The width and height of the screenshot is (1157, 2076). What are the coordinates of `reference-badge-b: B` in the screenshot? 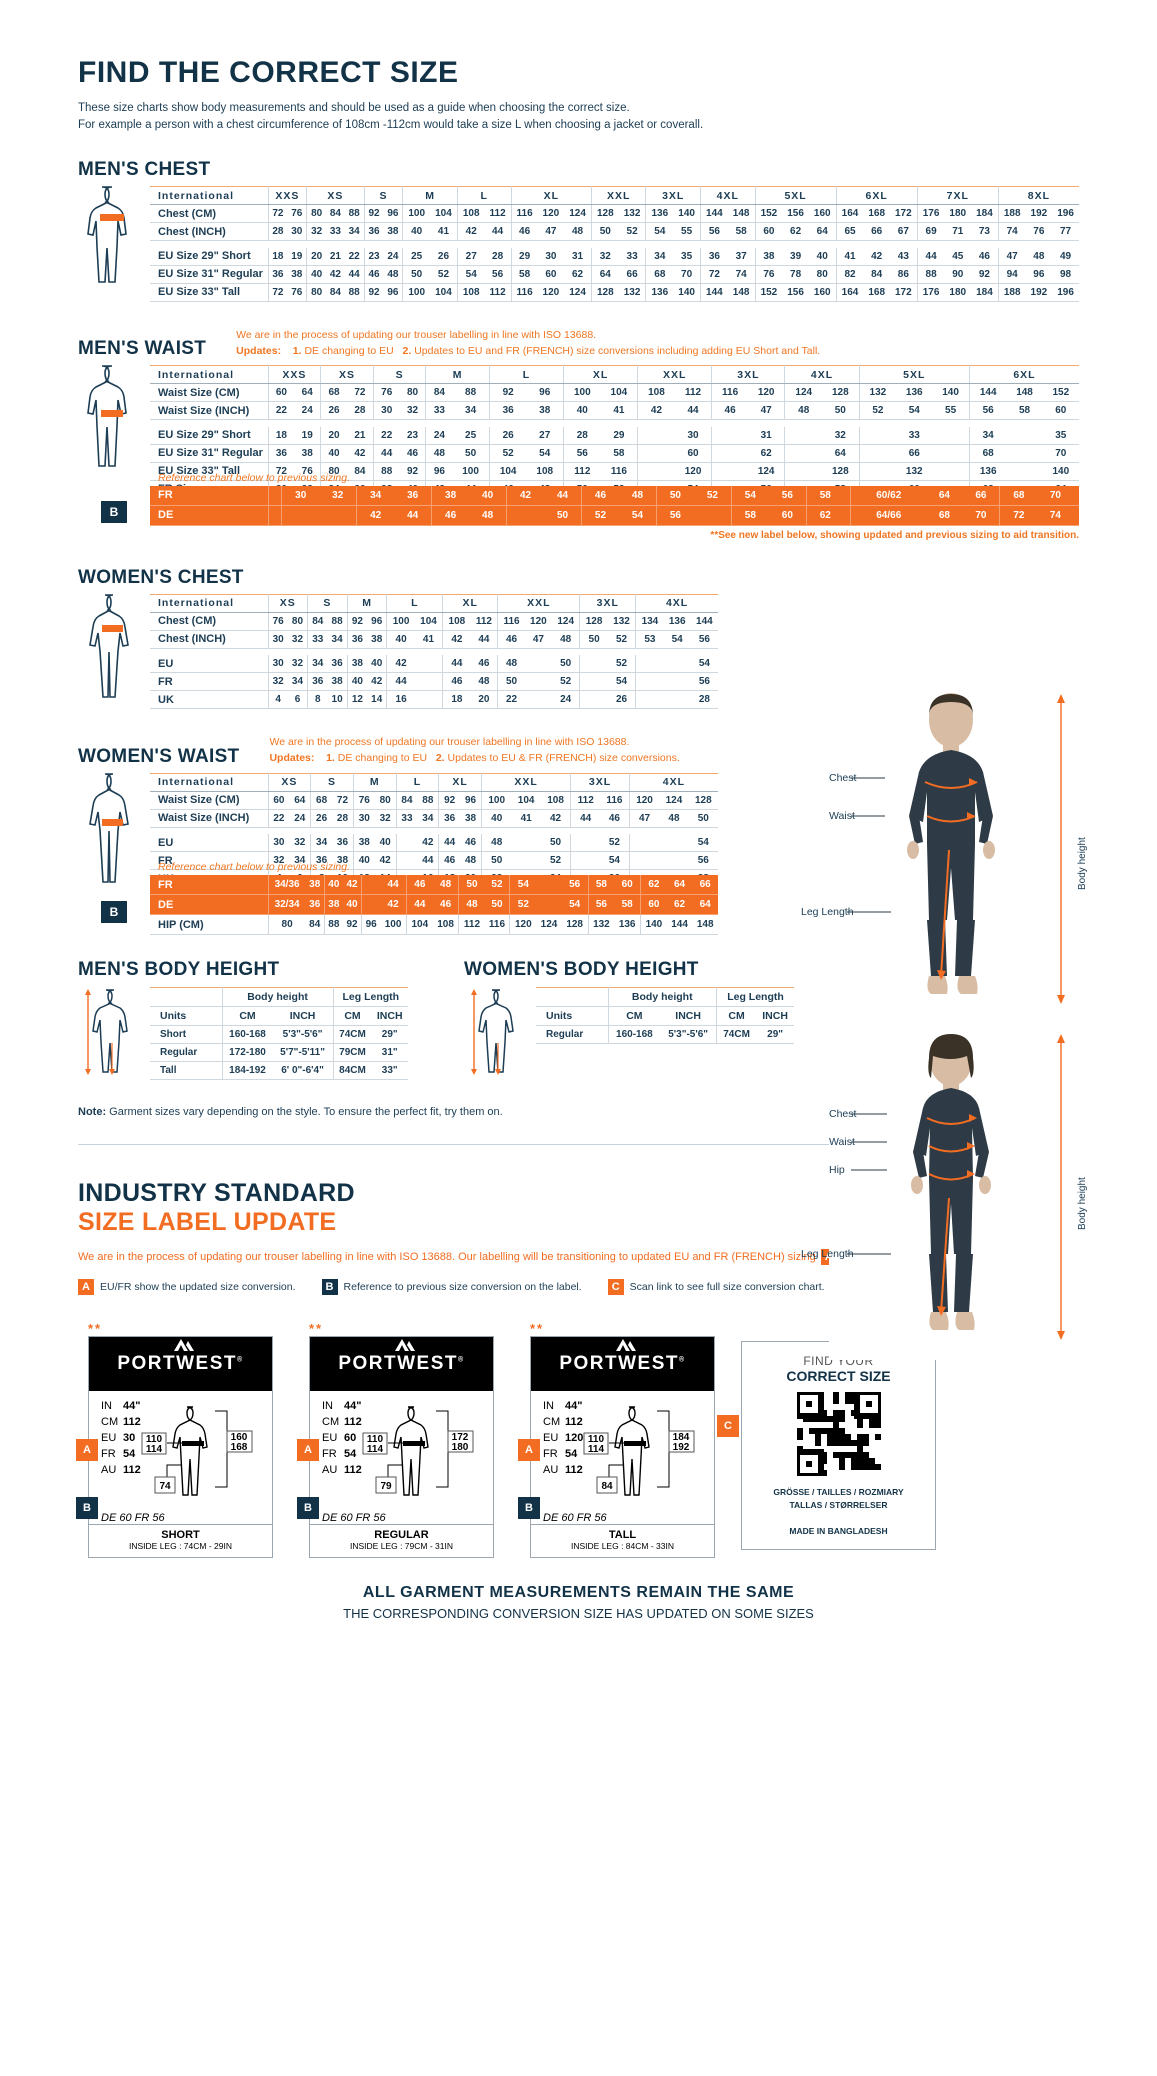 It's located at (114, 512).